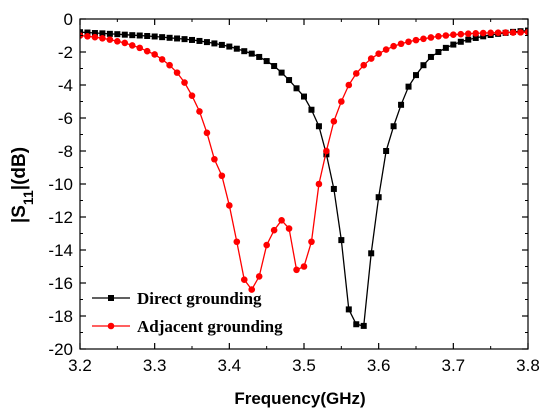 The image size is (550, 417). I want to click on y-axis-title-subscript: 11, so click(28, 197).